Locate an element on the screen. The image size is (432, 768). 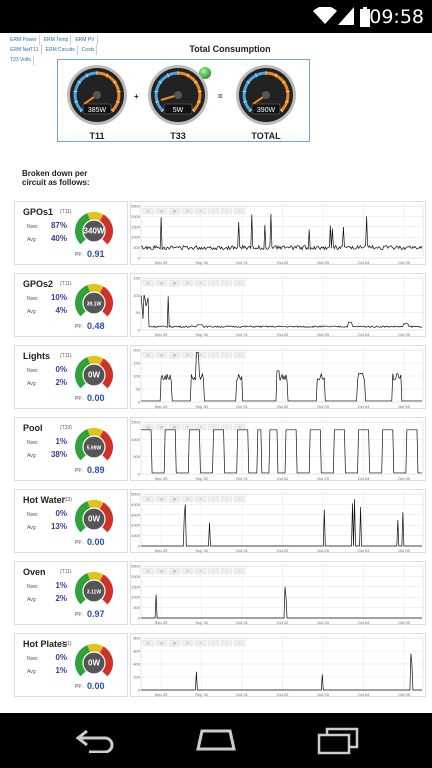
home-icon is located at coordinates (216, 740).